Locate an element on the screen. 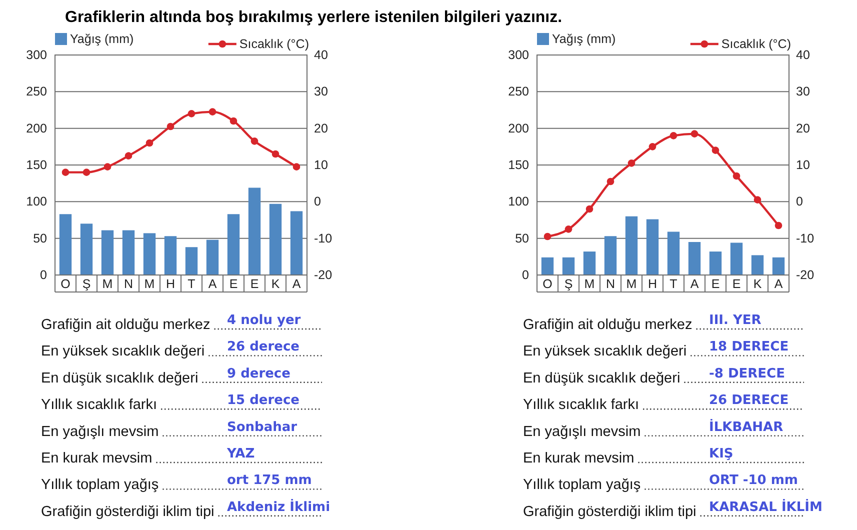 The image size is (857, 530). text: 18 DERECE is located at coordinates (749, 347).